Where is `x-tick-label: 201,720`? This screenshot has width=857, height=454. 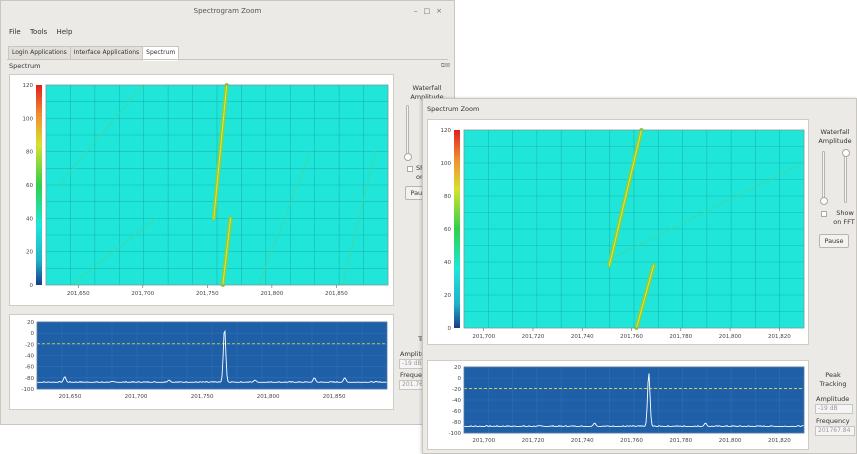
x-tick-label: 201,720 is located at coordinates (533, 337).